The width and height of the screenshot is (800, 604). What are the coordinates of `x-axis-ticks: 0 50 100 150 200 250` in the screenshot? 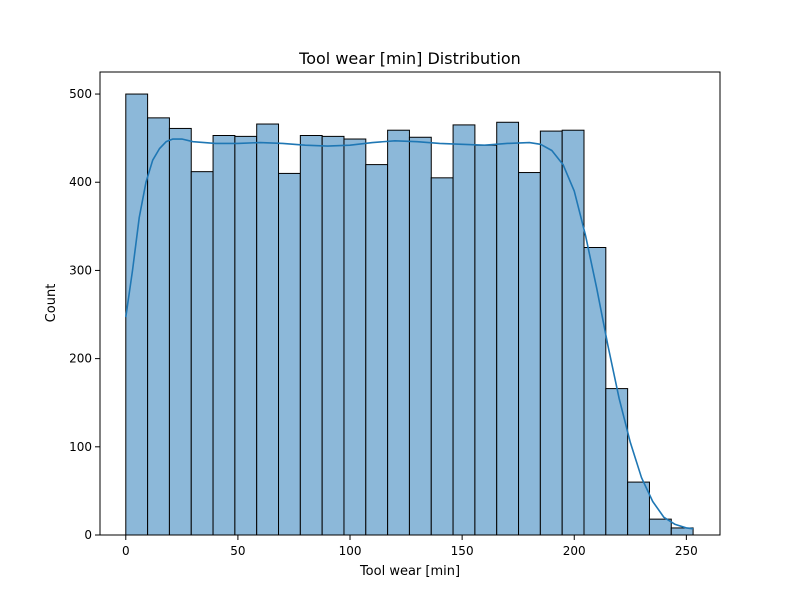 It's located at (410, 546).